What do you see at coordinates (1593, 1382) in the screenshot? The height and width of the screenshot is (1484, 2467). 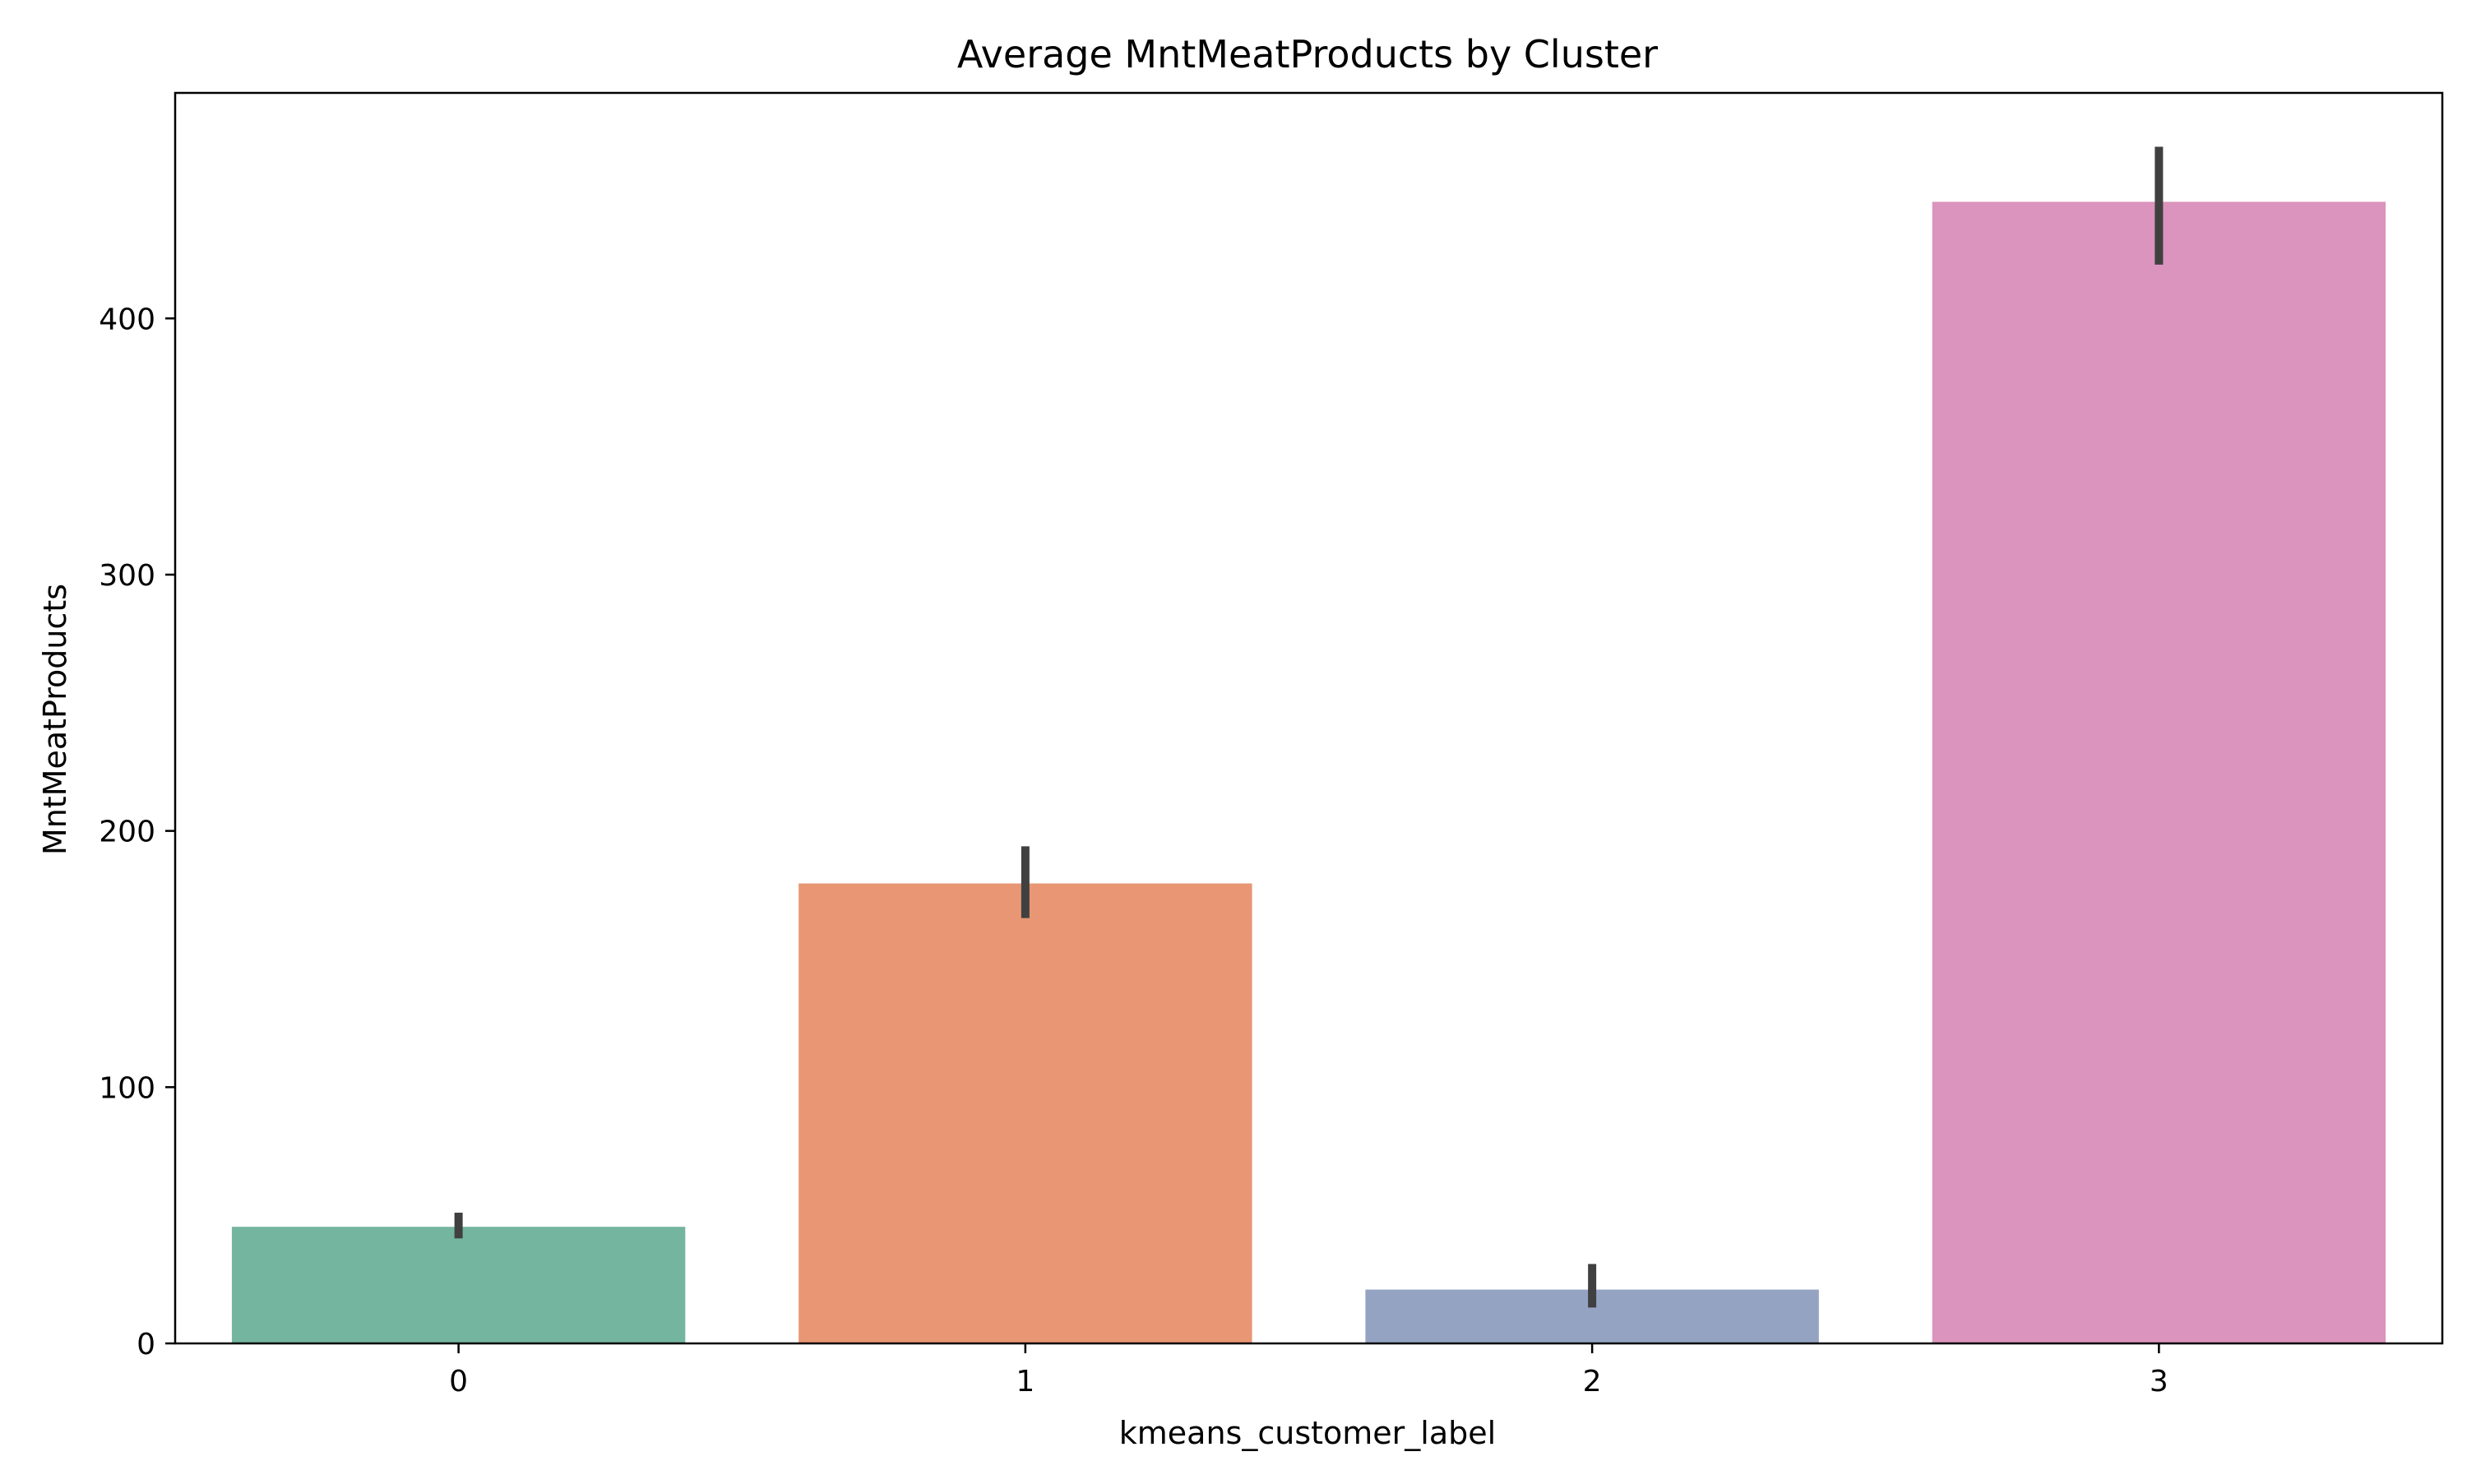 I see `x-tick-label-2: 2` at bounding box center [1593, 1382].